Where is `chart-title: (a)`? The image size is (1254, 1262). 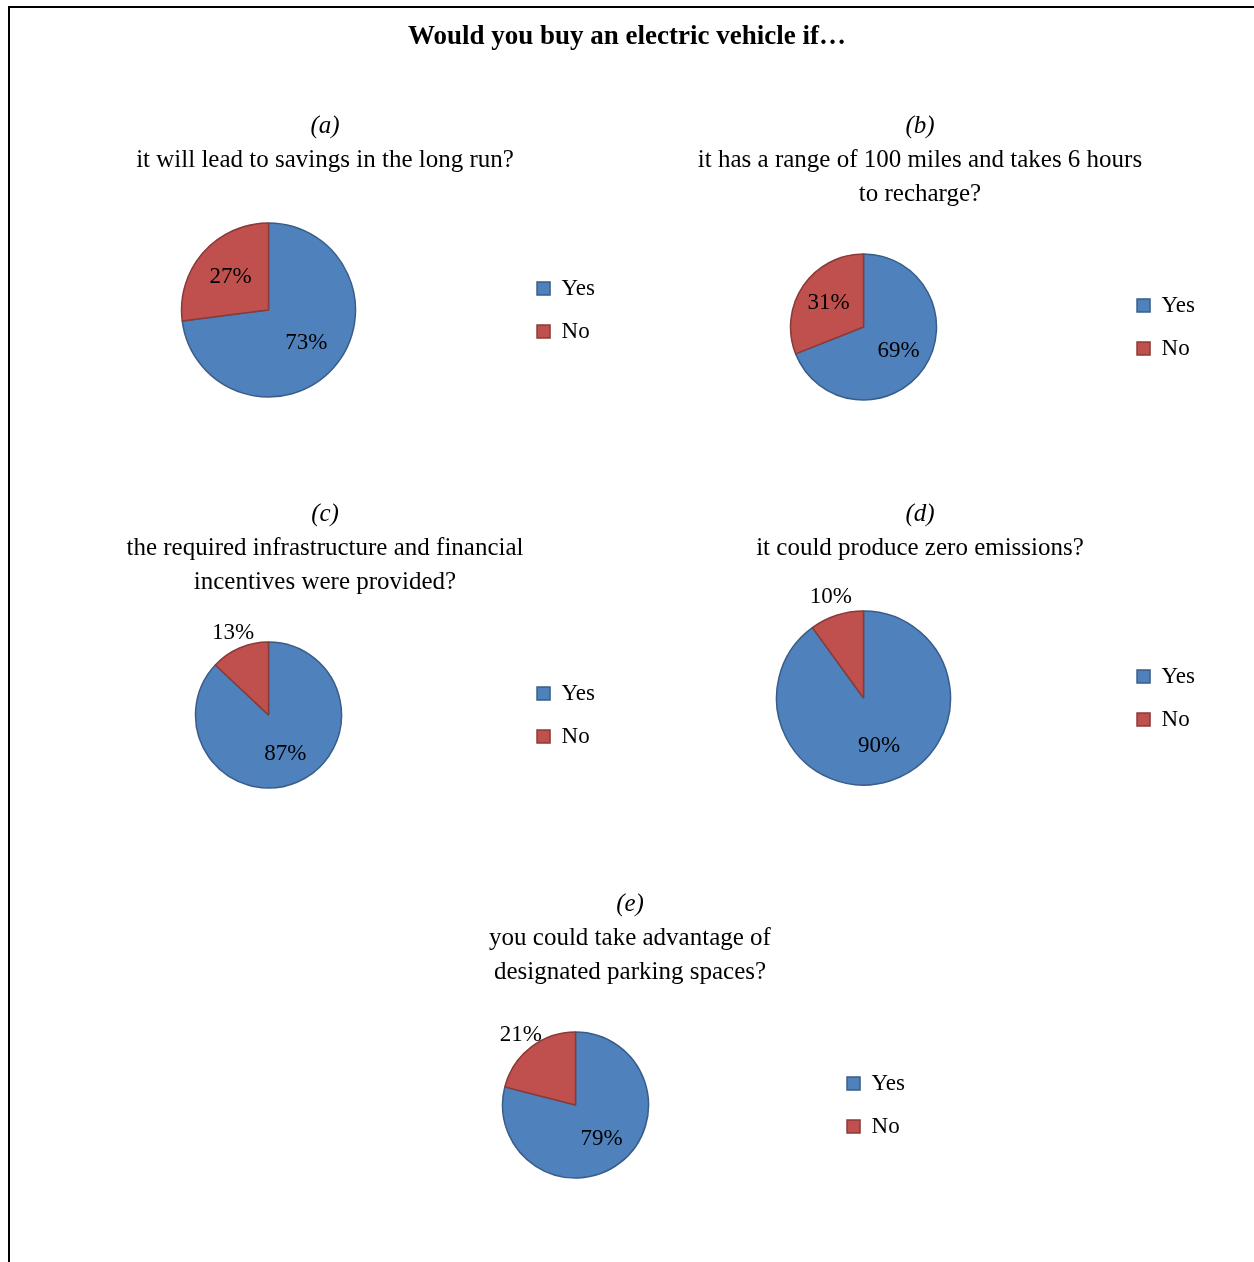 chart-title: (a) is located at coordinates (325, 125).